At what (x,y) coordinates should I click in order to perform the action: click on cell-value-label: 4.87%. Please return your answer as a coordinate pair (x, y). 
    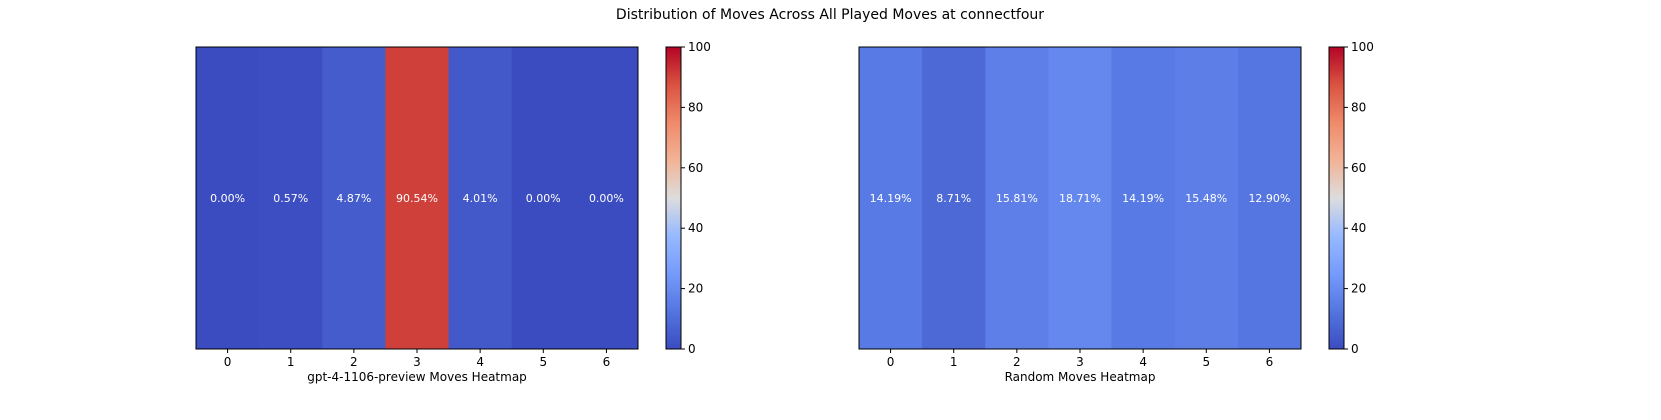
    Looking at the image, I should click on (353, 198).